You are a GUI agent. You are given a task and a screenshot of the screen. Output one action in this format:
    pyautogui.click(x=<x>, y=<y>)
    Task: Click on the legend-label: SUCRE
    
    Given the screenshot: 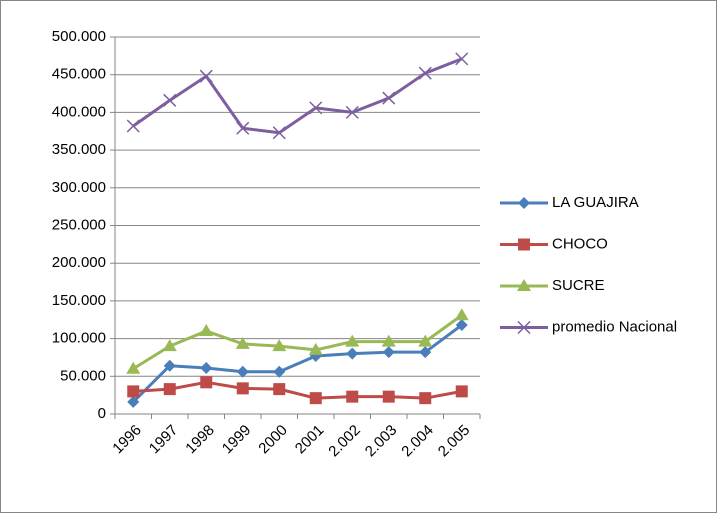 What is the action you would take?
    pyautogui.click(x=578, y=285)
    